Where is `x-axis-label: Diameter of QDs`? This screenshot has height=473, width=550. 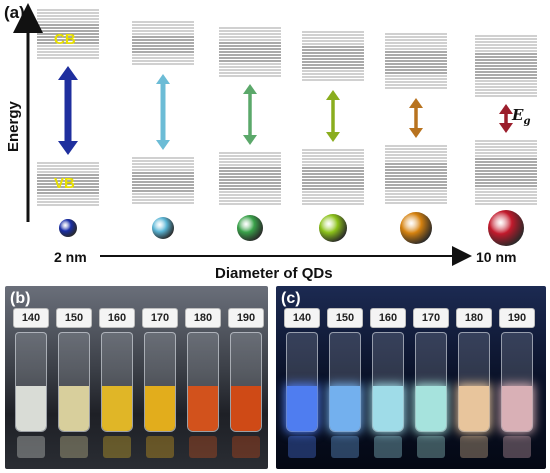
x-axis-label: Diameter of QDs is located at coordinates (274, 273).